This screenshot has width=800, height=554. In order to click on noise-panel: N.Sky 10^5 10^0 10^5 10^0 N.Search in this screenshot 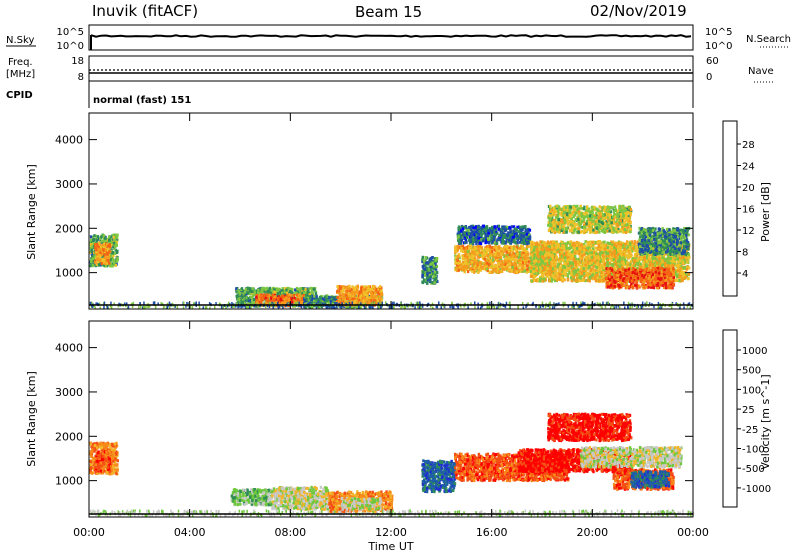, I will do `click(398, 38)`.